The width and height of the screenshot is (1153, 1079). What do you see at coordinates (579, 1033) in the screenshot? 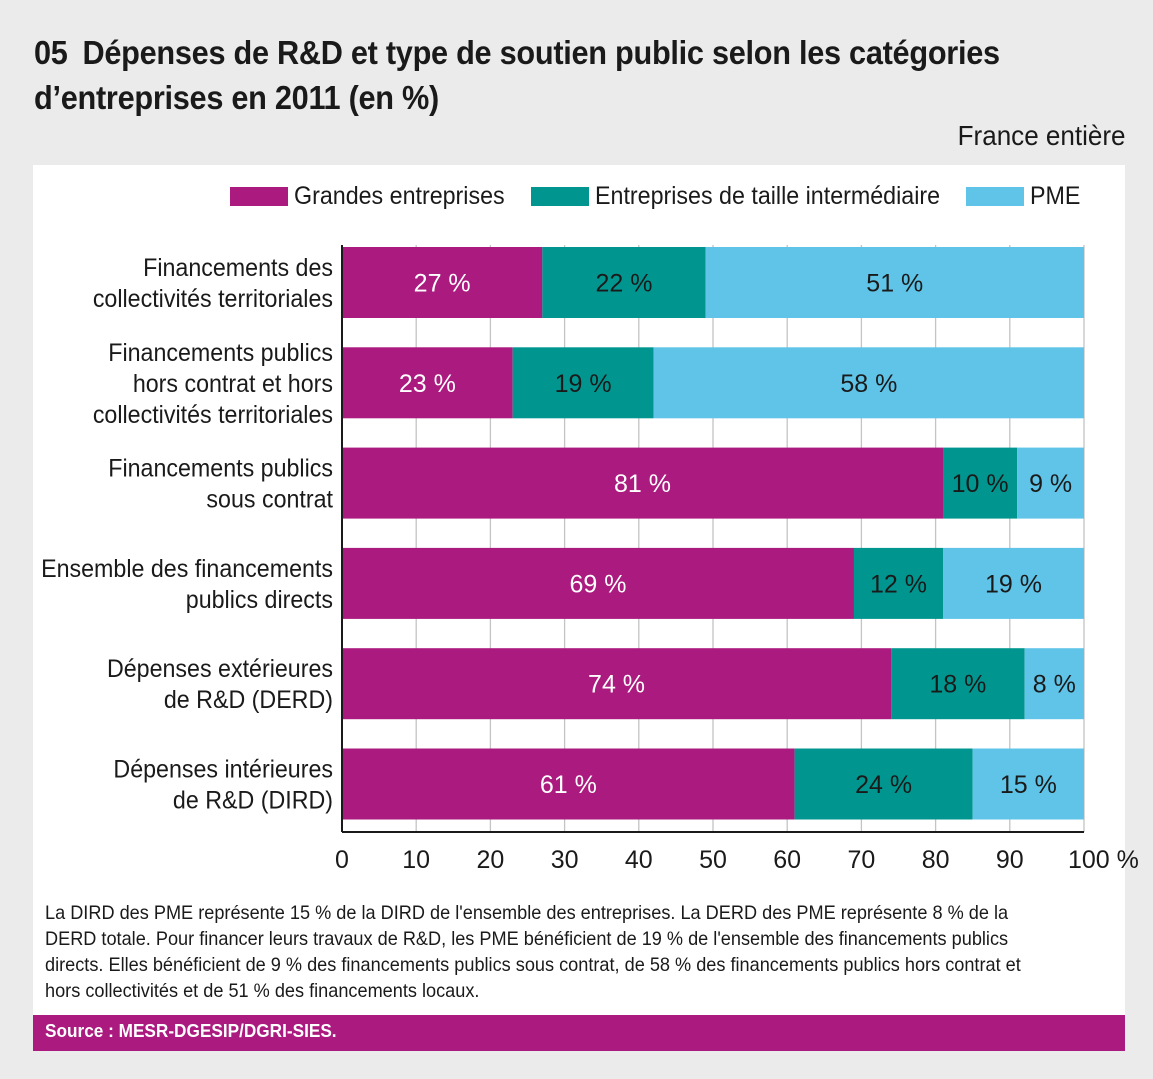
I see `source-bar: Source : MESR-DGESIP/DGRI-SIES.` at bounding box center [579, 1033].